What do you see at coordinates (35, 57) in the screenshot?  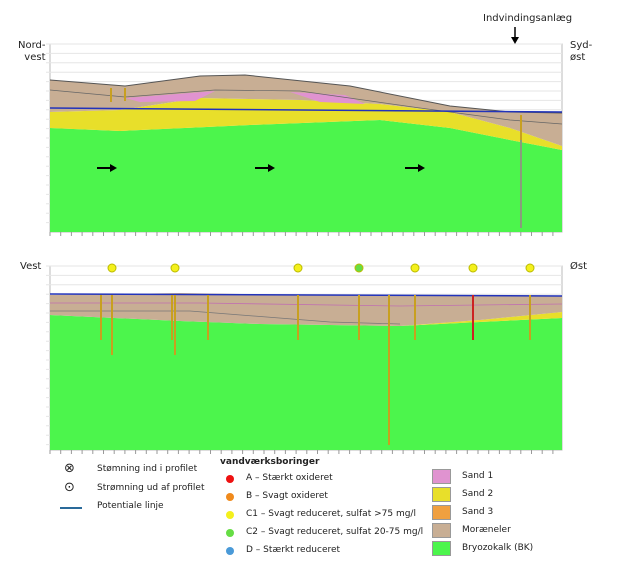 I see `label-text: vest` at bounding box center [35, 57].